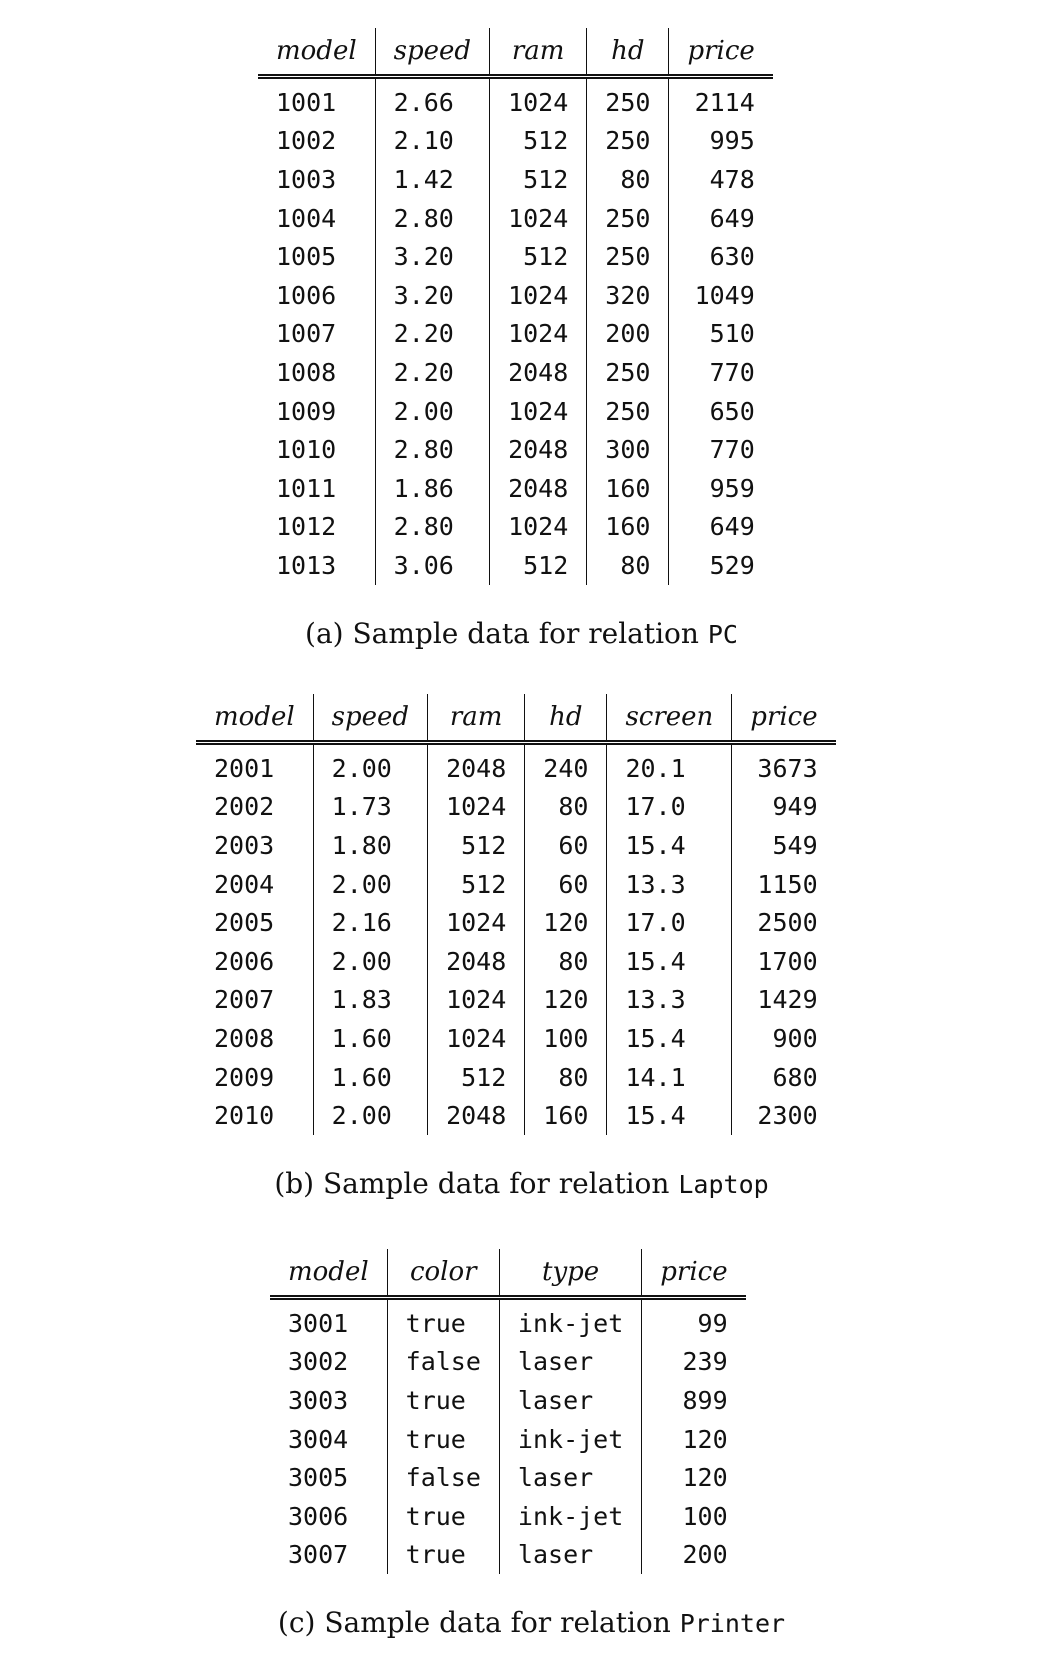 The height and width of the screenshot is (1670, 1057). I want to click on cell-model: 1003, so click(306, 179).